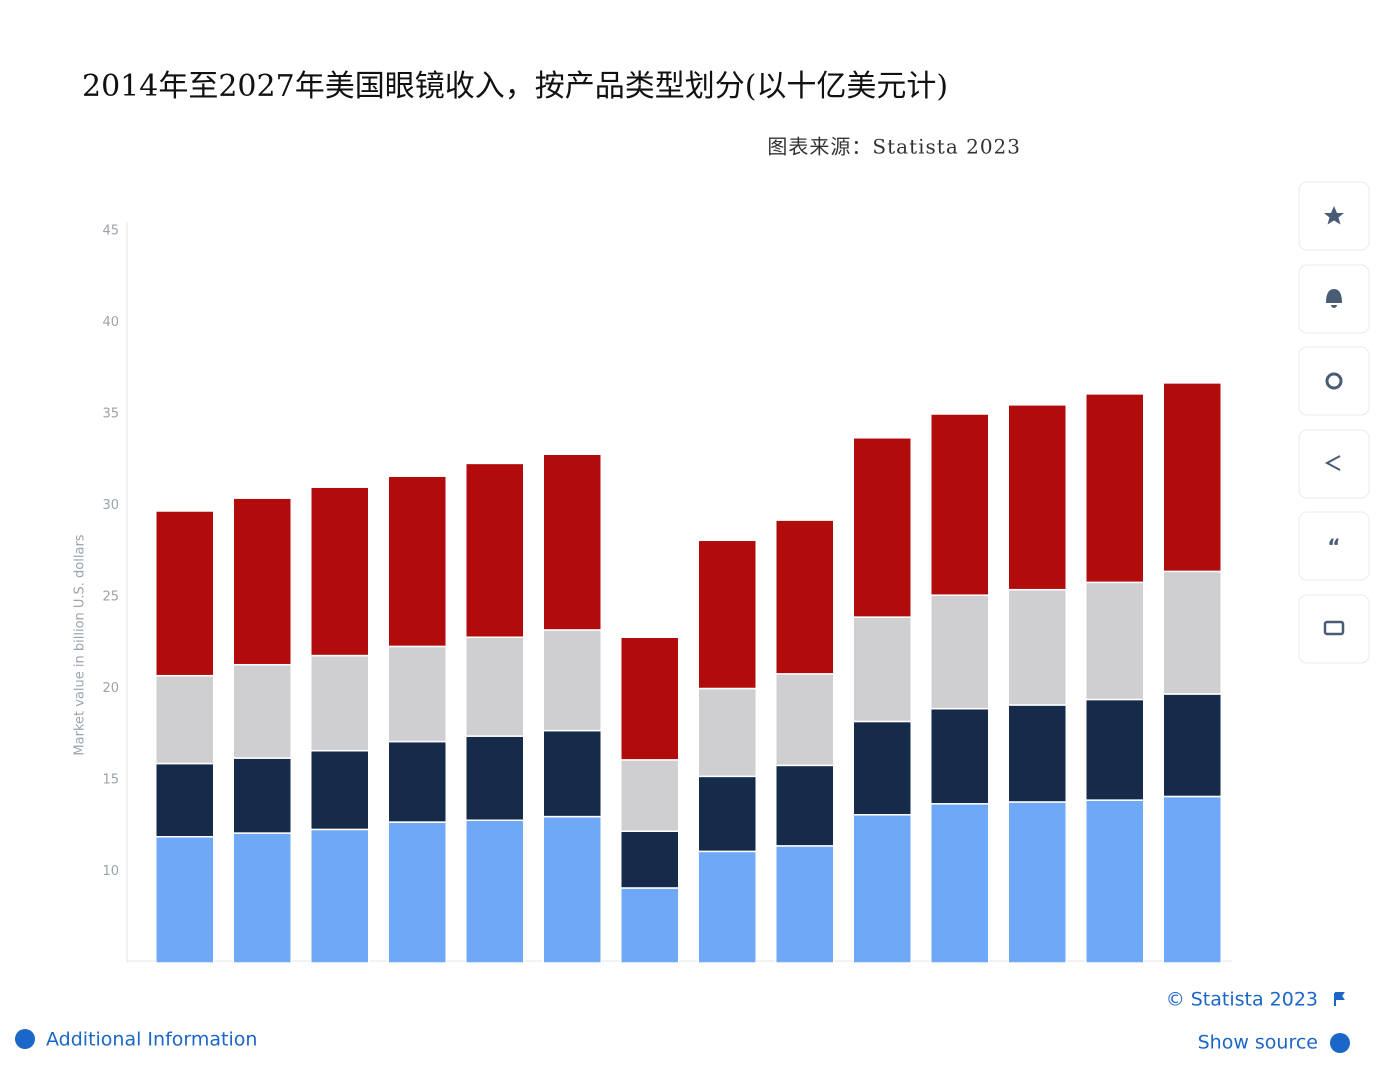 Image resolution: width=1386 pixels, height=1078 pixels. I want to click on copyright: © Statista 2023, so click(1242, 1000).